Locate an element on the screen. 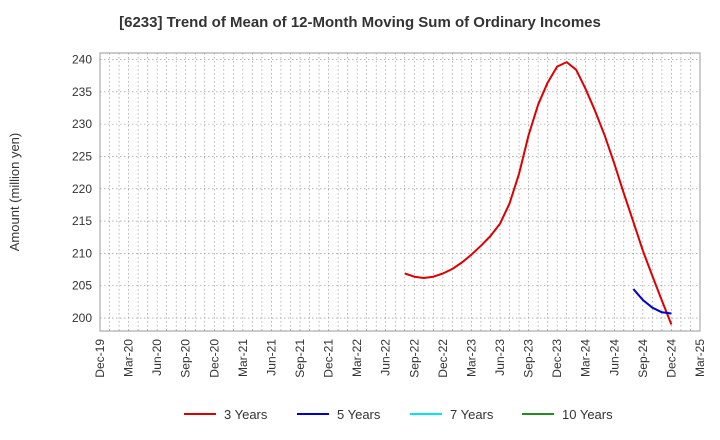 Image resolution: width=720 pixels, height=440 pixels. x-tick-label: Jun-24 is located at coordinates (614, 357).